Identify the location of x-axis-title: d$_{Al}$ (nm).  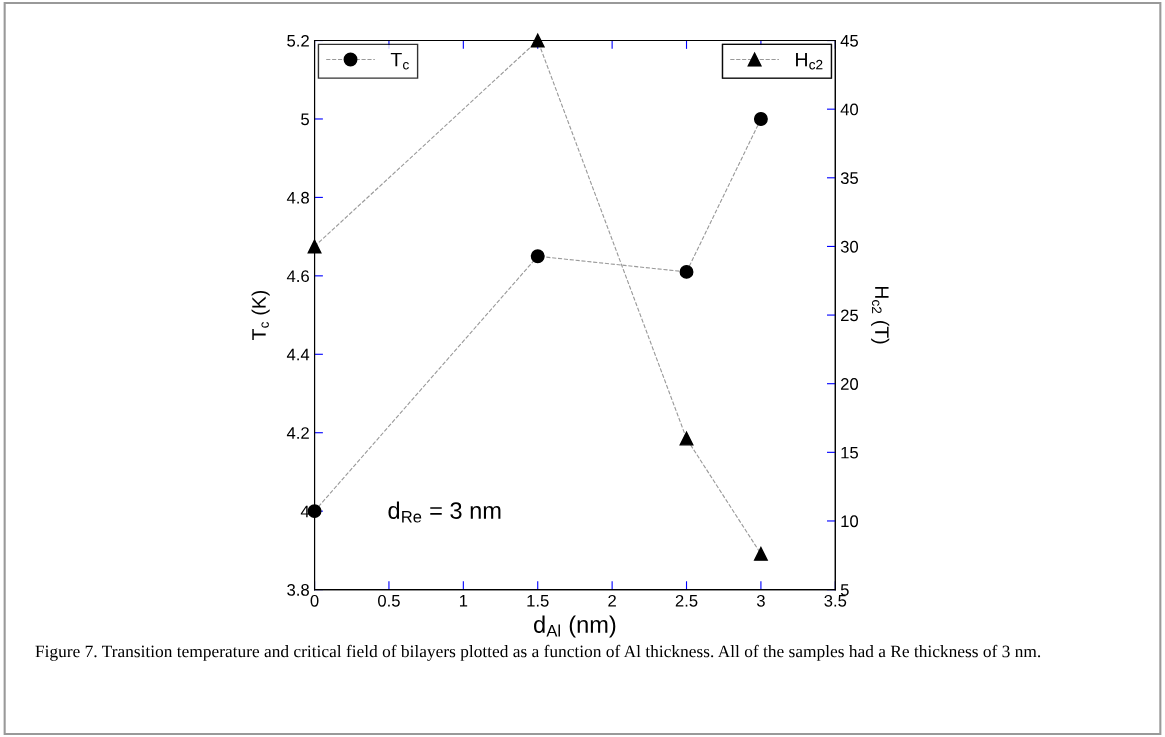
(575, 626).